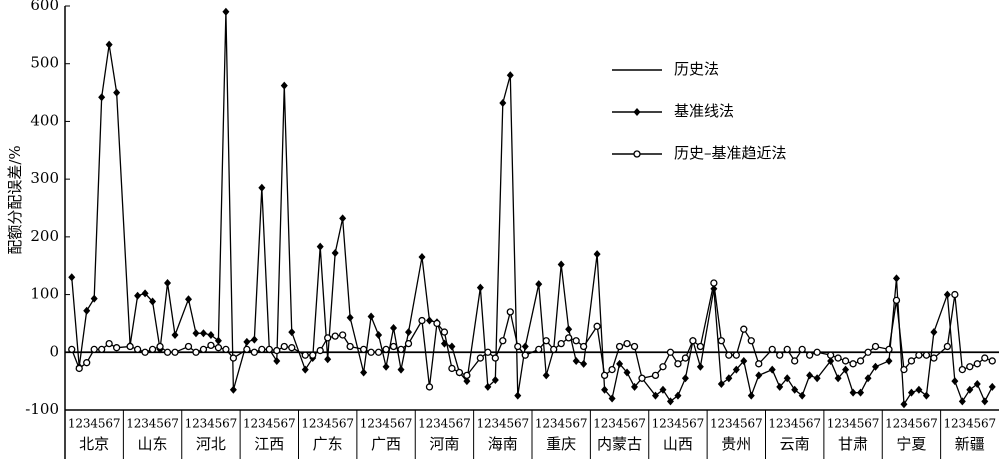 The height and width of the screenshot is (463, 1000). I want to click on group-label: 云南, so click(795, 444).